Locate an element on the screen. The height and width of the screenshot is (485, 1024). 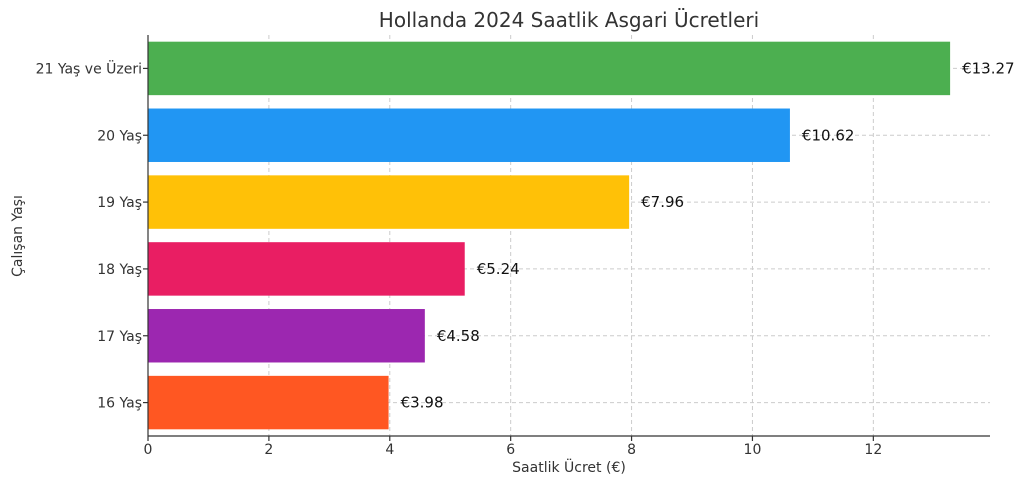
x-tick-label: 8 is located at coordinates (631, 450).